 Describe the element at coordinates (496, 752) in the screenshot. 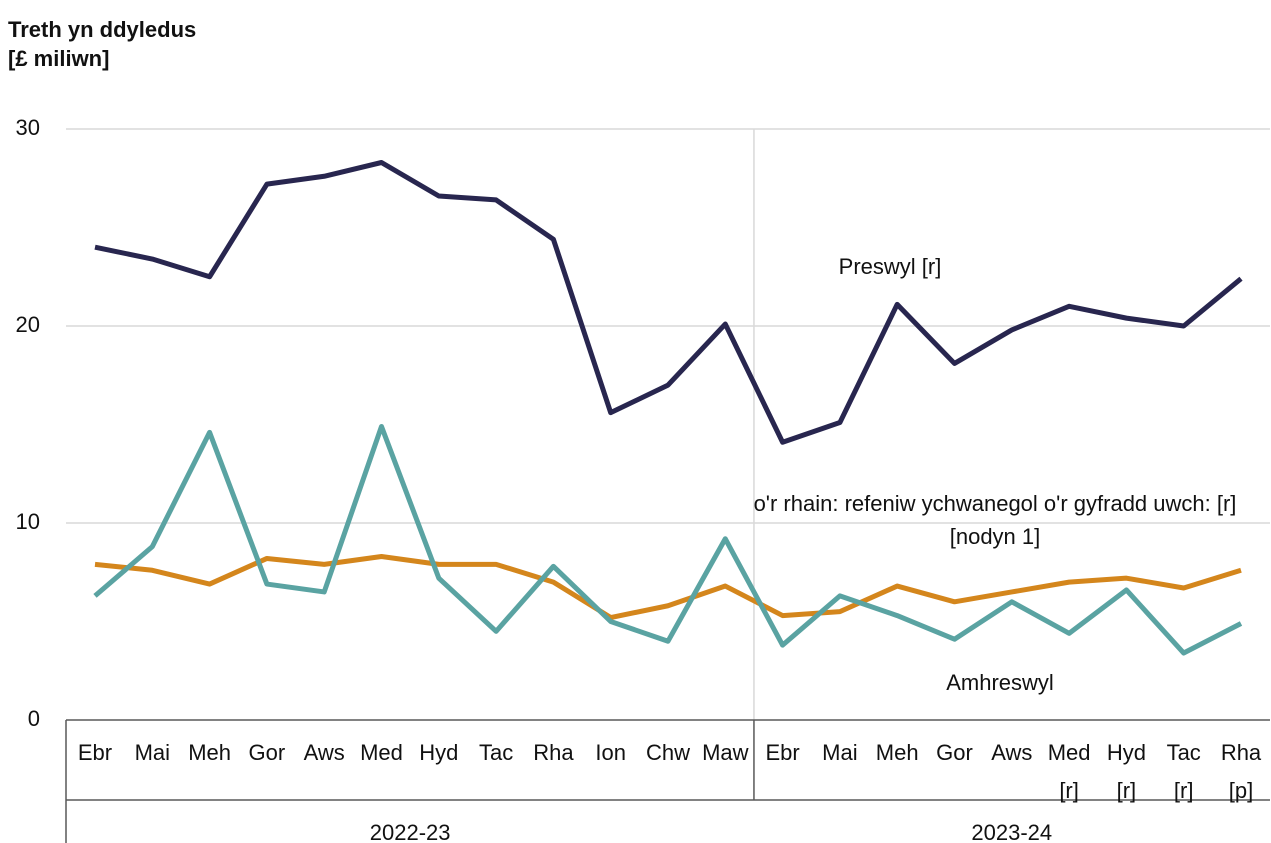

I see `x-tick-label: Tac` at that location.